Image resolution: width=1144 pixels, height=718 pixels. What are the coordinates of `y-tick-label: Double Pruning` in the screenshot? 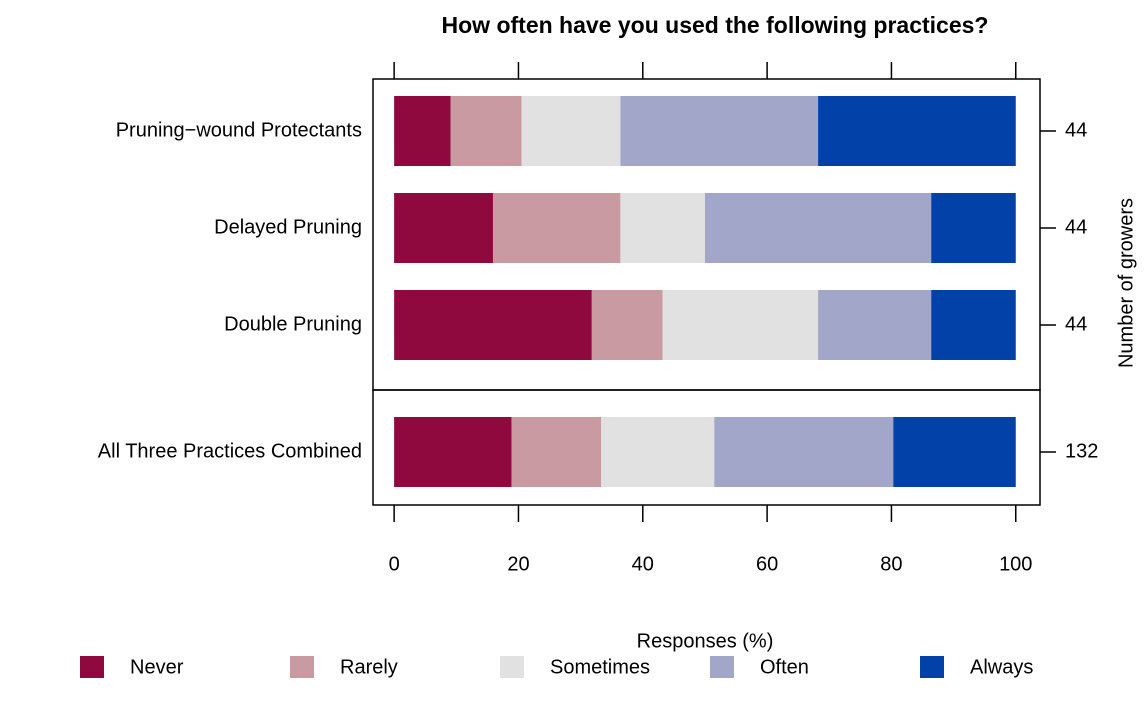 It's located at (293, 324).